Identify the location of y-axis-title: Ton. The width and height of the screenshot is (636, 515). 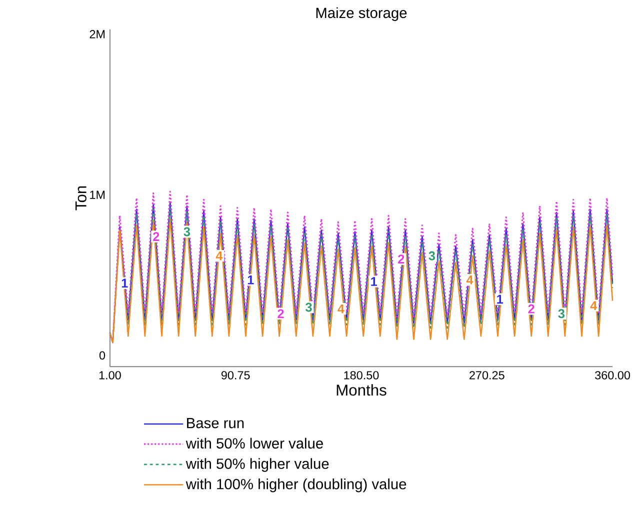
(81, 198).